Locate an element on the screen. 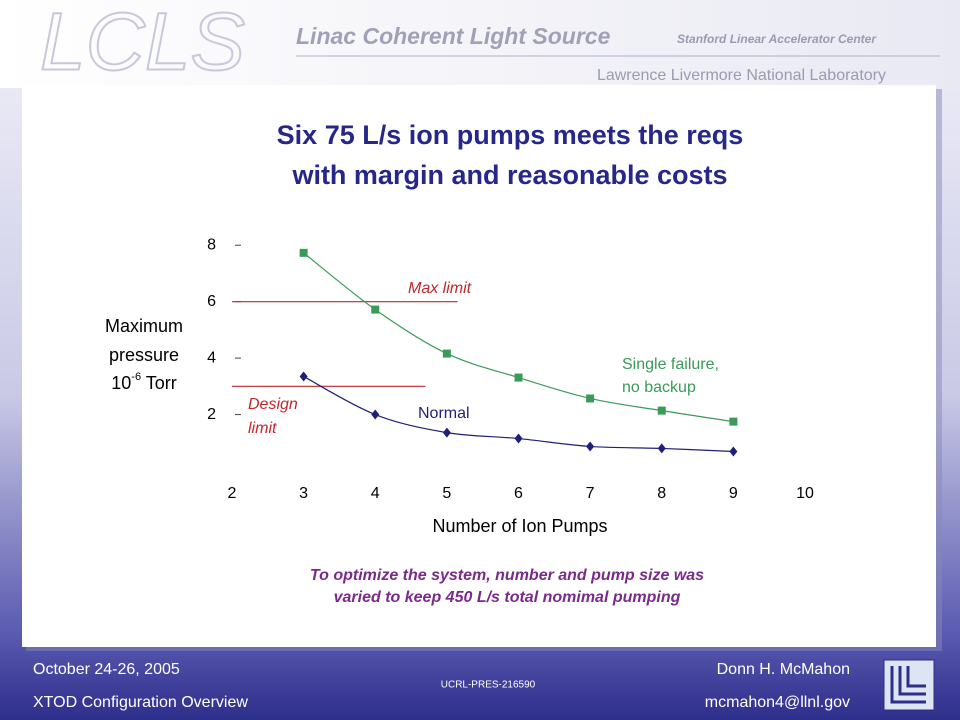 The image size is (960, 720). x-tick-label: 5 is located at coordinates (446, 493).